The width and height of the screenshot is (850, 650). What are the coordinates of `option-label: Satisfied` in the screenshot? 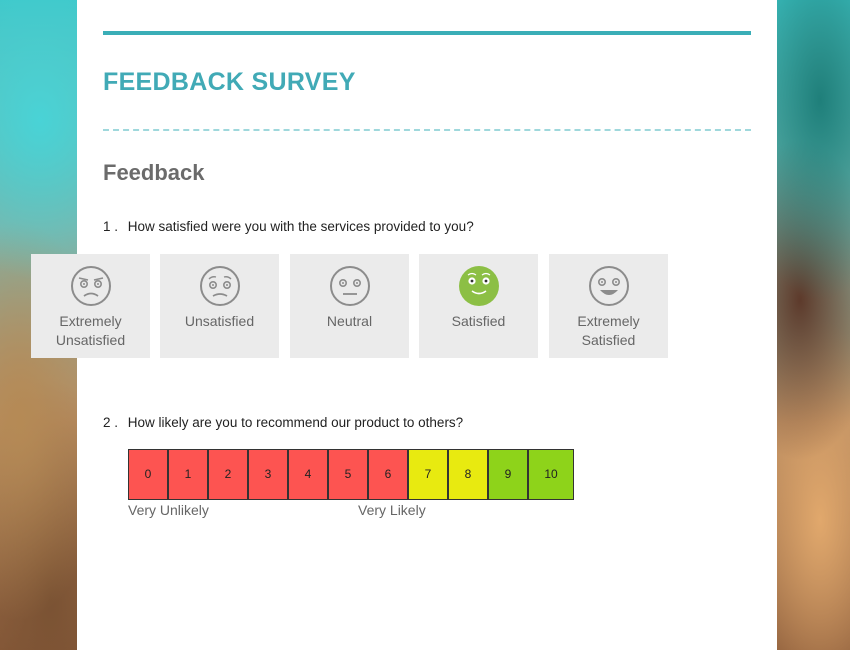 It's located at (478, 321).